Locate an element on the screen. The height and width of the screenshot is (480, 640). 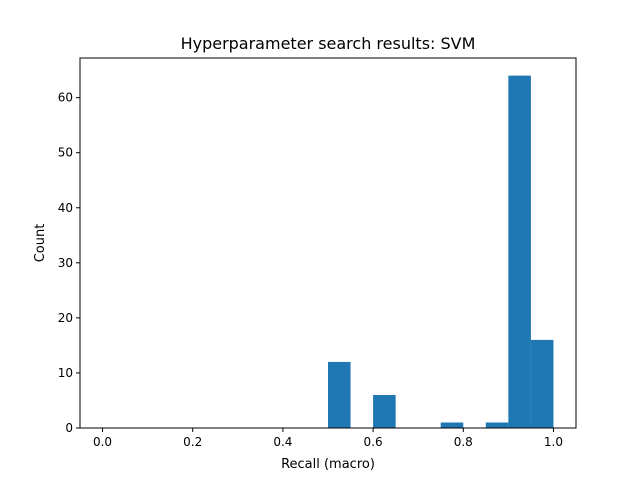
x-tick-label: 0.2 is located at coordinates (192, 442).